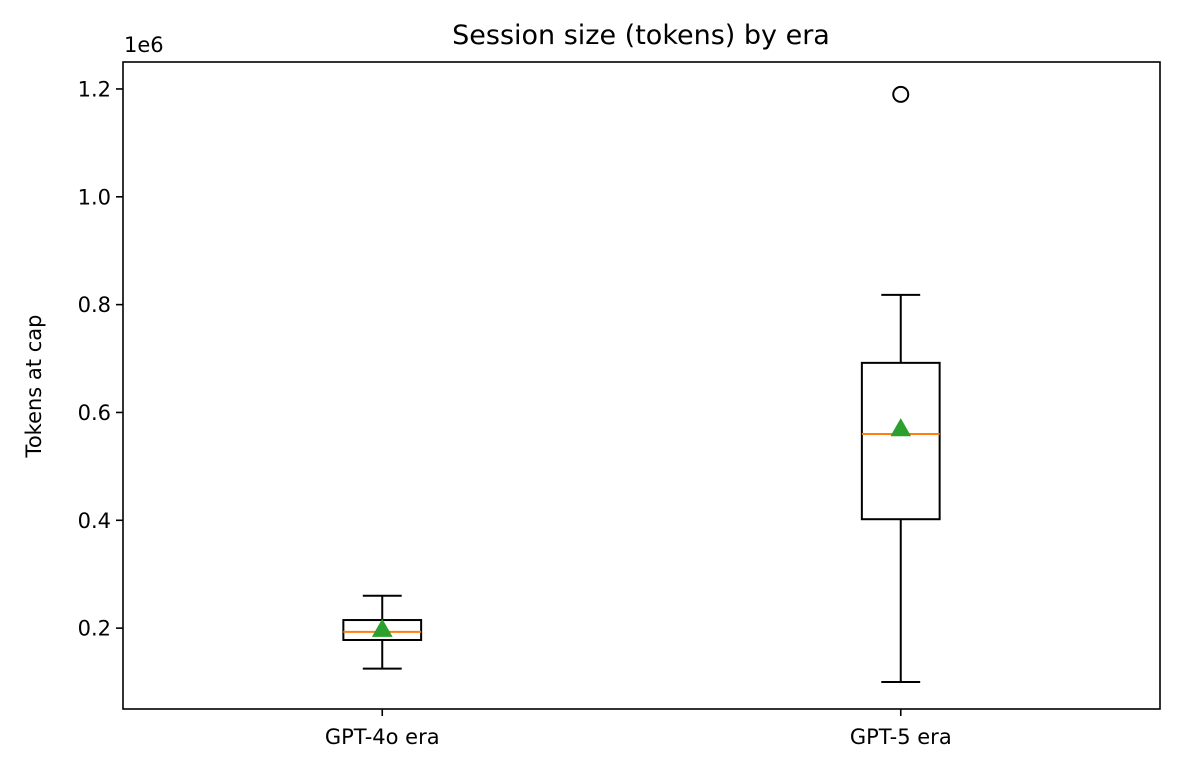 Image resolution: width=1180 pixels, height=777 pixels. What do you see at coordinates (901, 94) in the screenshot?
I see `outlier-point` at bounding box center [901, 94].